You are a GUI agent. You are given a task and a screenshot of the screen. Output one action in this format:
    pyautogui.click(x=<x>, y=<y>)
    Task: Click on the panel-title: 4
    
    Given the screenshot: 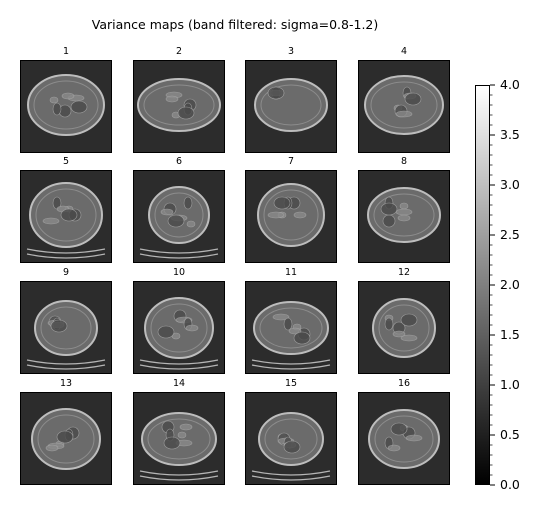 What is the action you would take?
    pyautogui.click(x=404, y=51)
    